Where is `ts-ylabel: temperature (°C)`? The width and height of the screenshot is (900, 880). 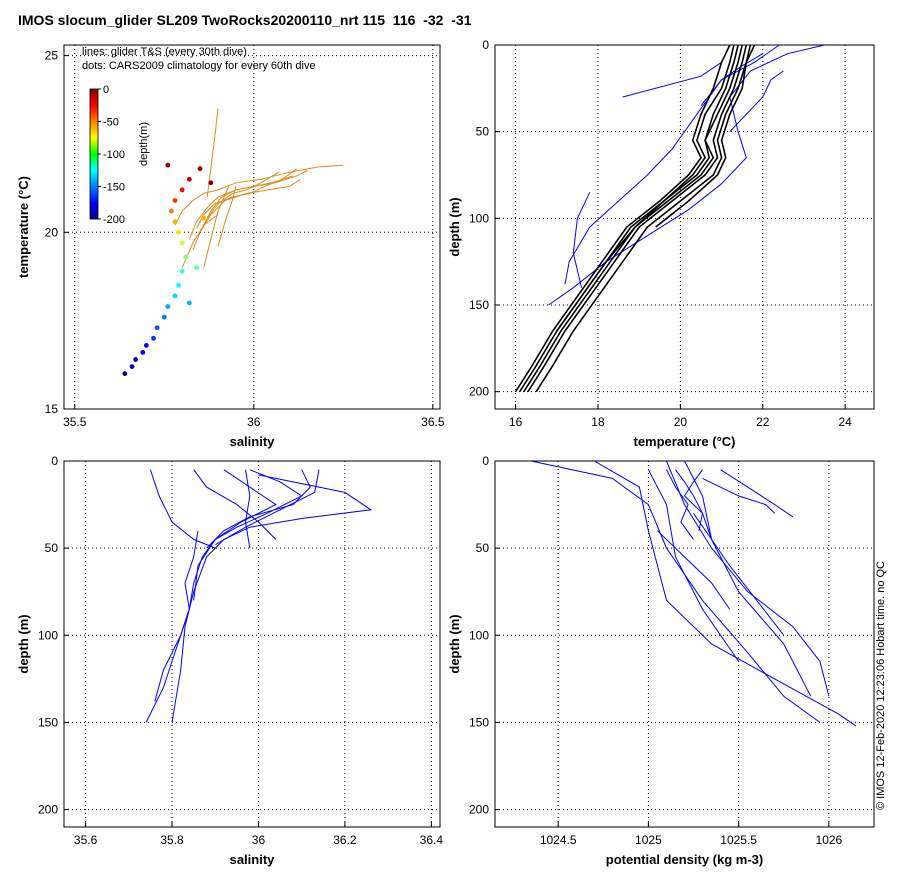 ts-ylabel: temperature (°C) is located at coordinates (23, 227).